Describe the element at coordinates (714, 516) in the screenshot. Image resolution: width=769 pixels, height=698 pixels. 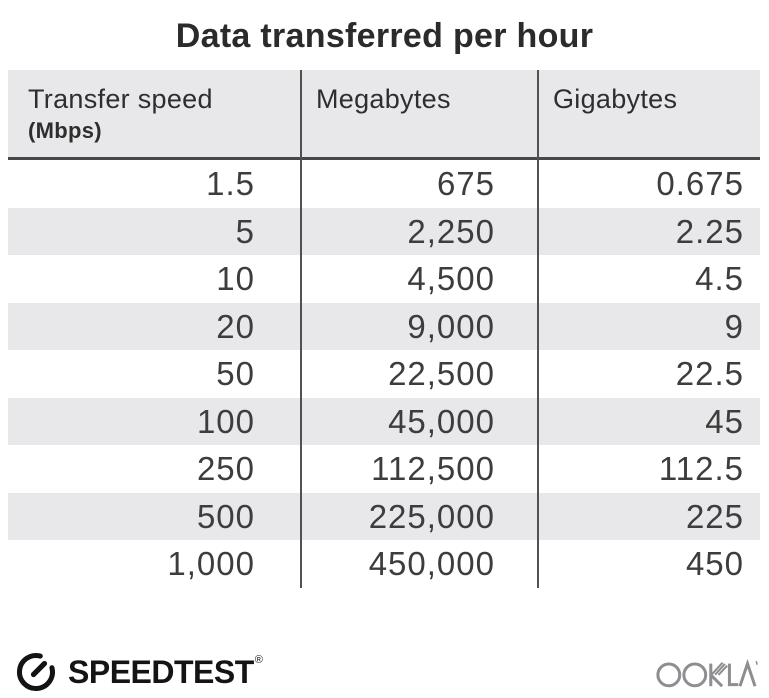
I see `cell-gigabytes: 225` at that location.